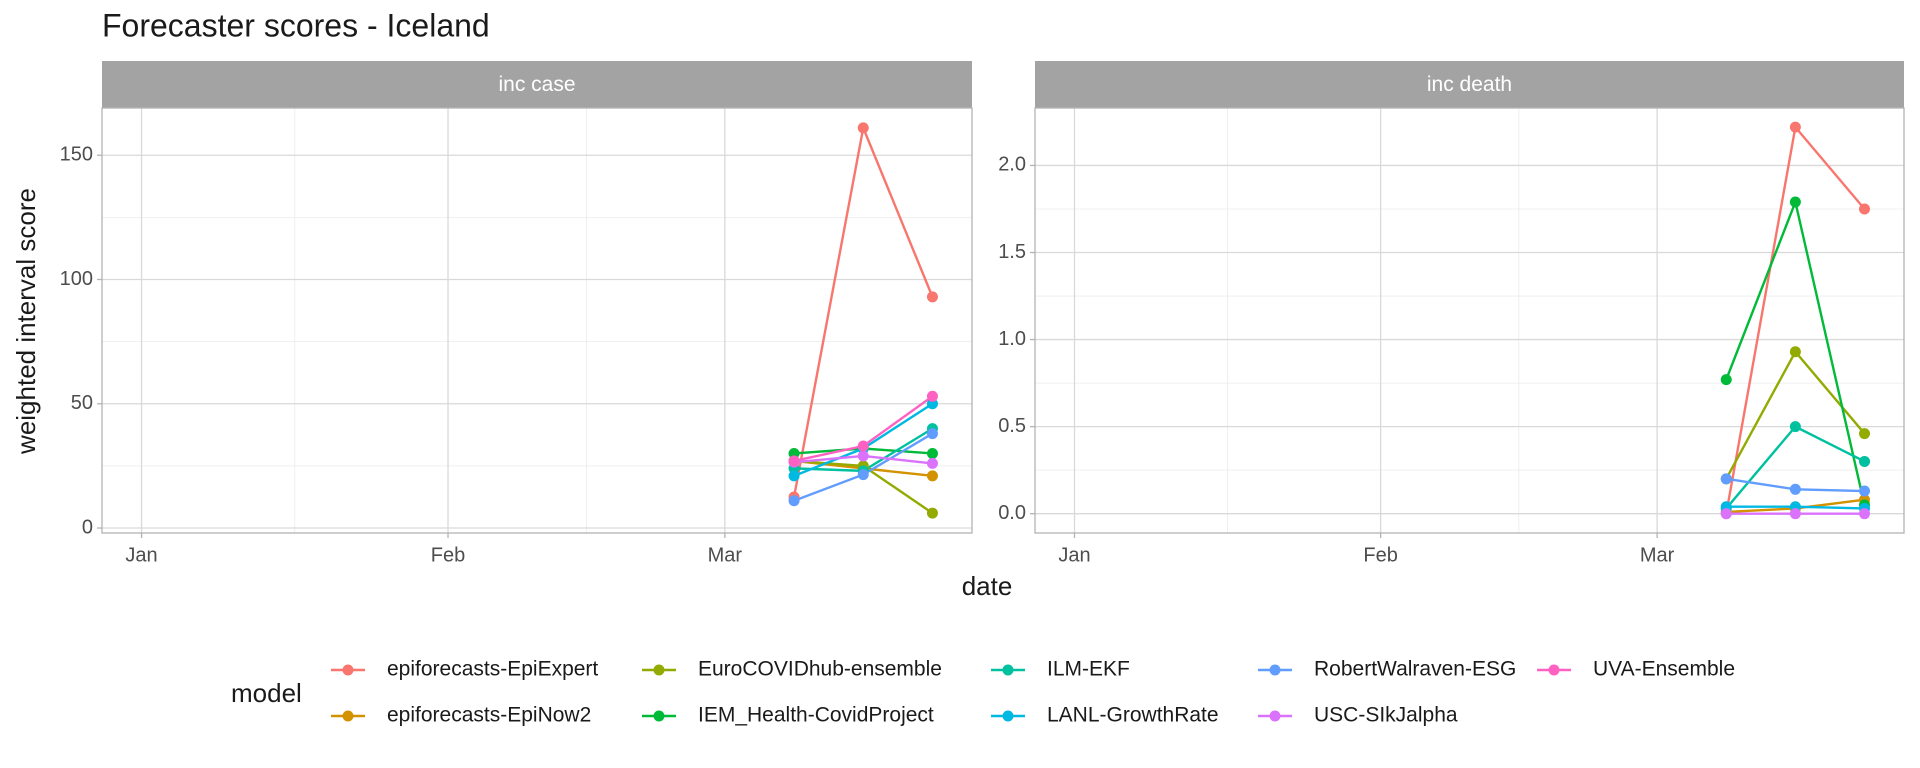  What do you see at coordinates (1012, 252) in the screenshot?
I see `y-tick-label: 1.5` at bounding box center [1012, 252].